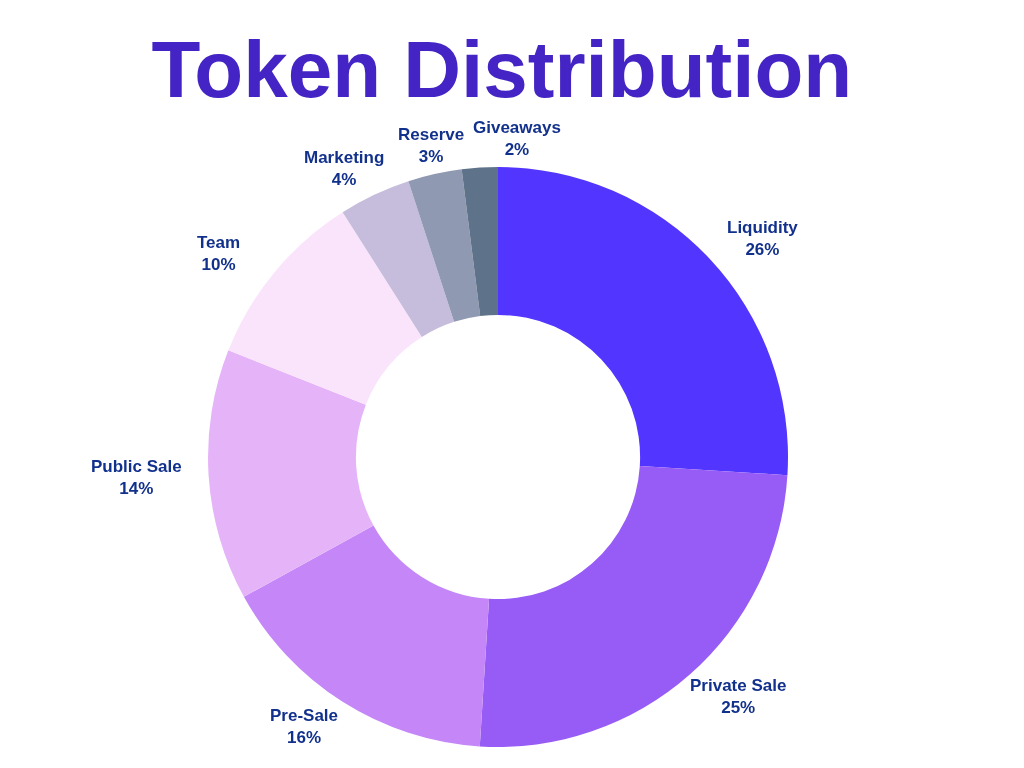  What do you see at coordinates (738, 685) in the screenshot?
I see `slice-label: Private Sale` at bounding box center [738, 685].